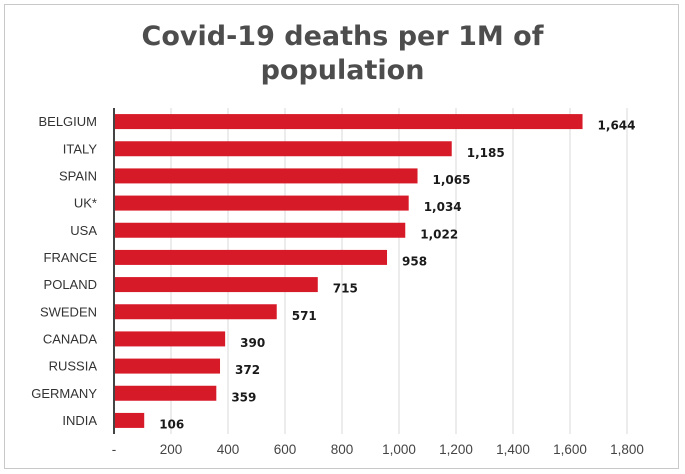 This screenshot has height=474, width=685. I want to click on category-label: INDIA, so click(79, 420).